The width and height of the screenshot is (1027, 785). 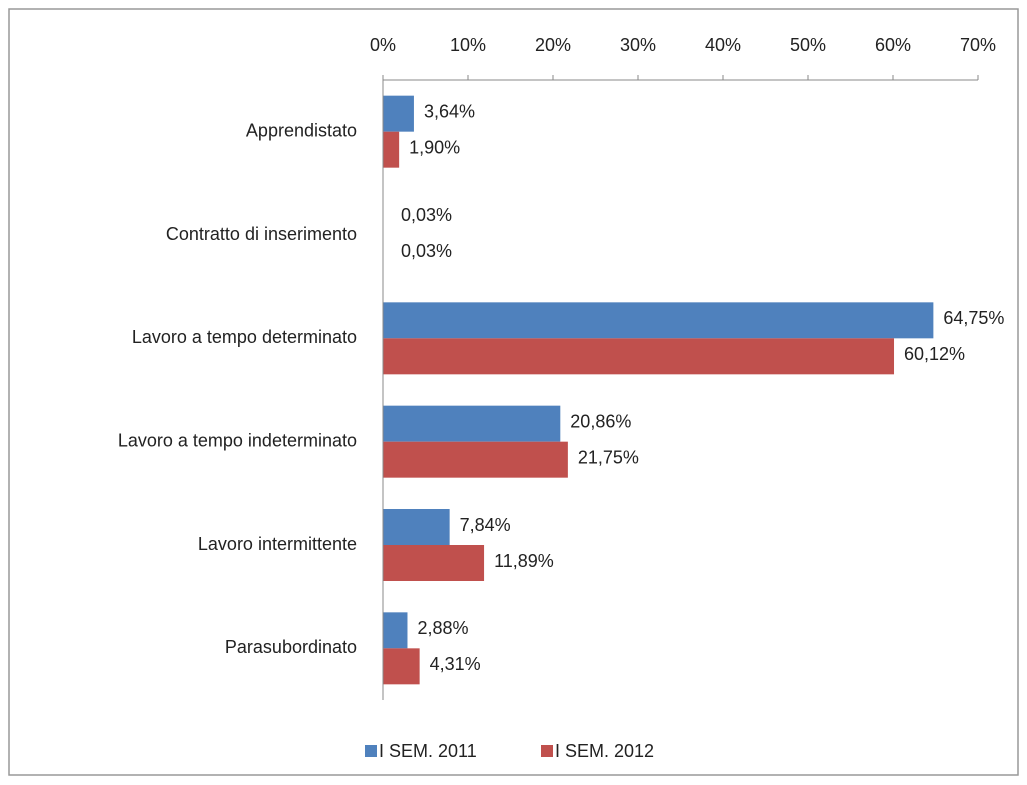 I want to click on value-label: 21,75%, so click(x=608, y=457).